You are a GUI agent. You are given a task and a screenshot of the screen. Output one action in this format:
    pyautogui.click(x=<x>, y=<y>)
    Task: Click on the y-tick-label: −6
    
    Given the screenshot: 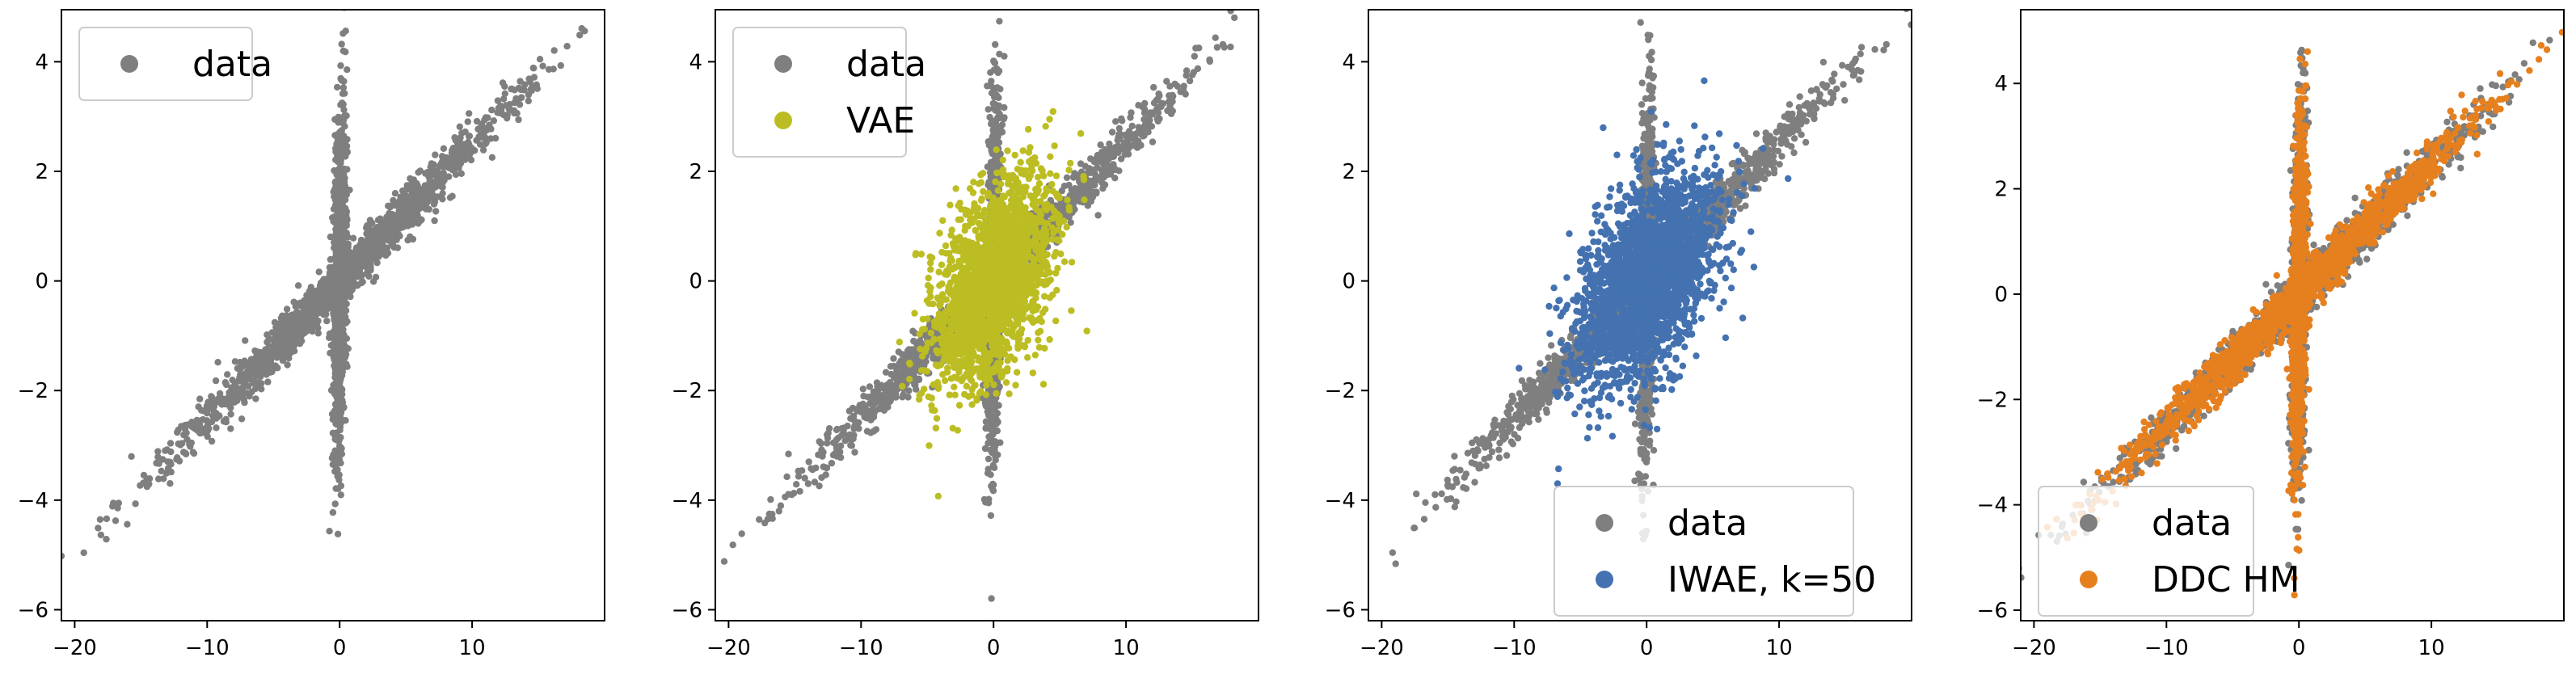 What is the action you would take?
    pyautogui.click(x=33, y=610)
    